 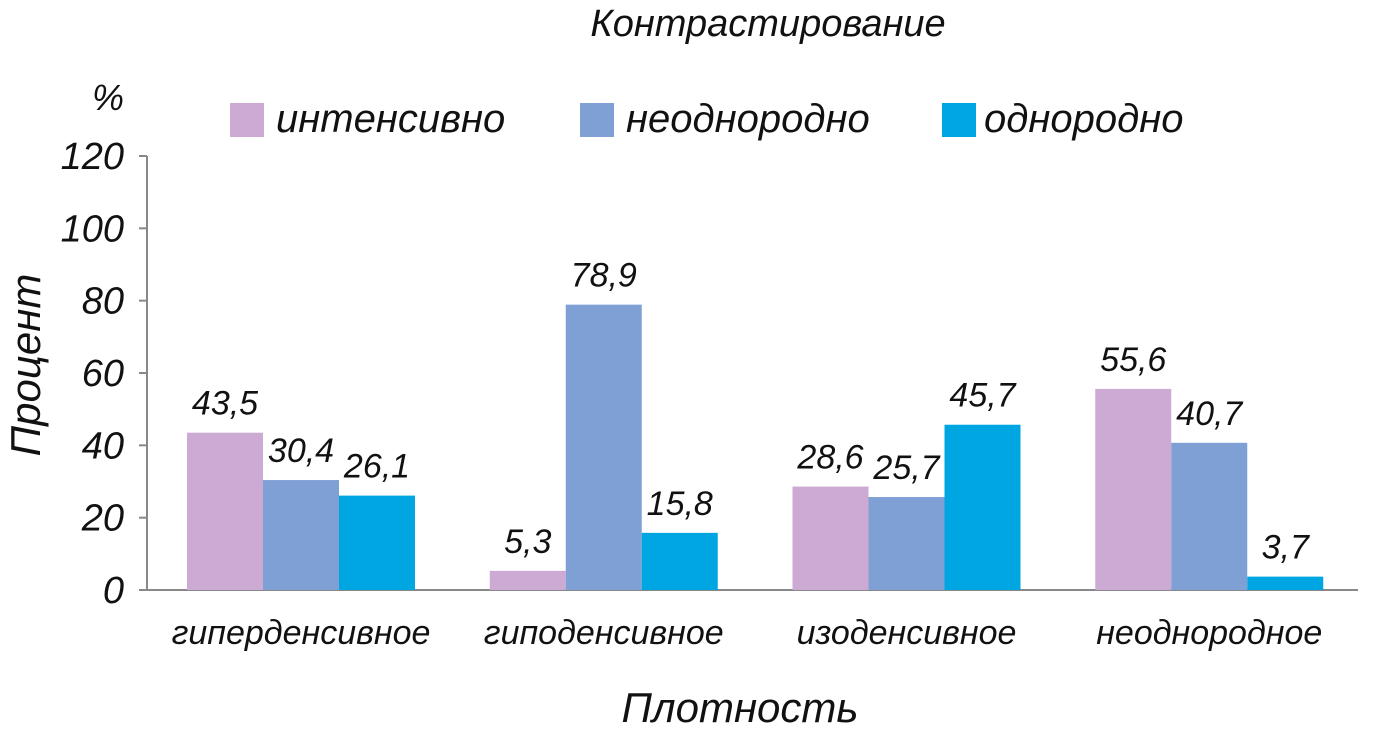 What do you see at coordinates (767, 24) in the screenshot?
I see `chart-title: Контрастирование` at bounding box center [767, 24].